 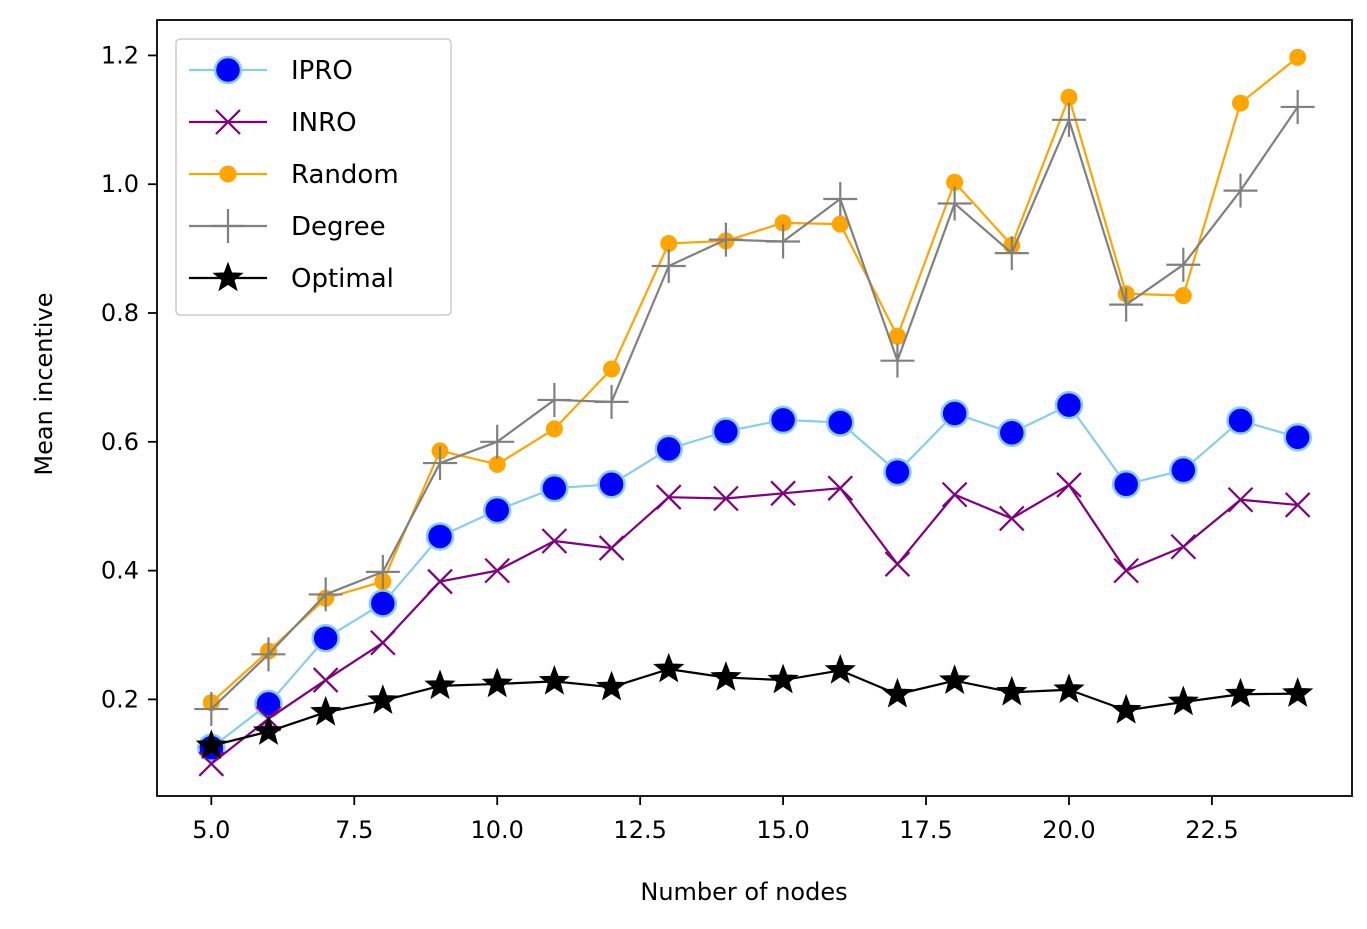 I want to click on x-tick-label: 17.5, so click(x=925, y=830).